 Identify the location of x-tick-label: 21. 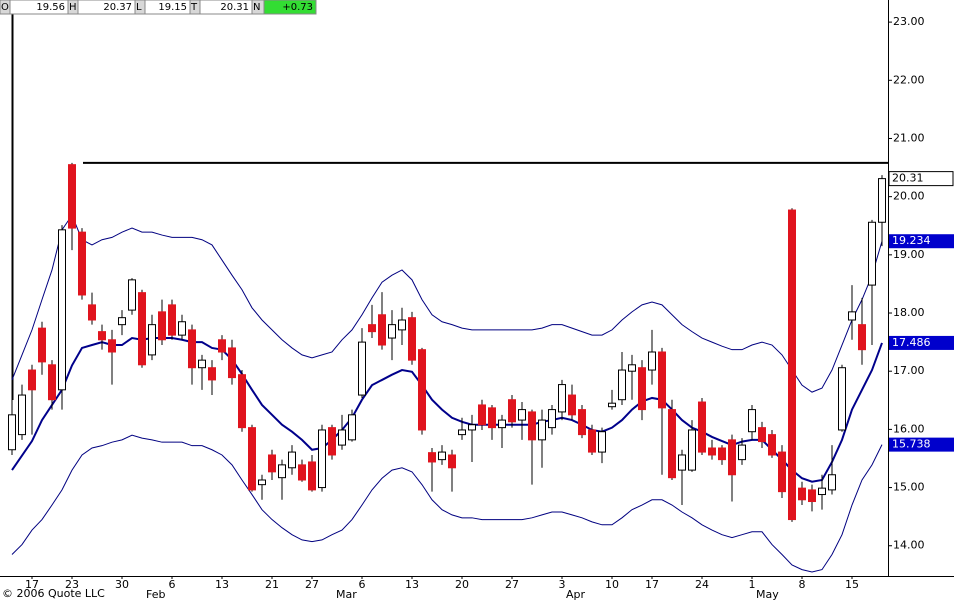
(272, 584).